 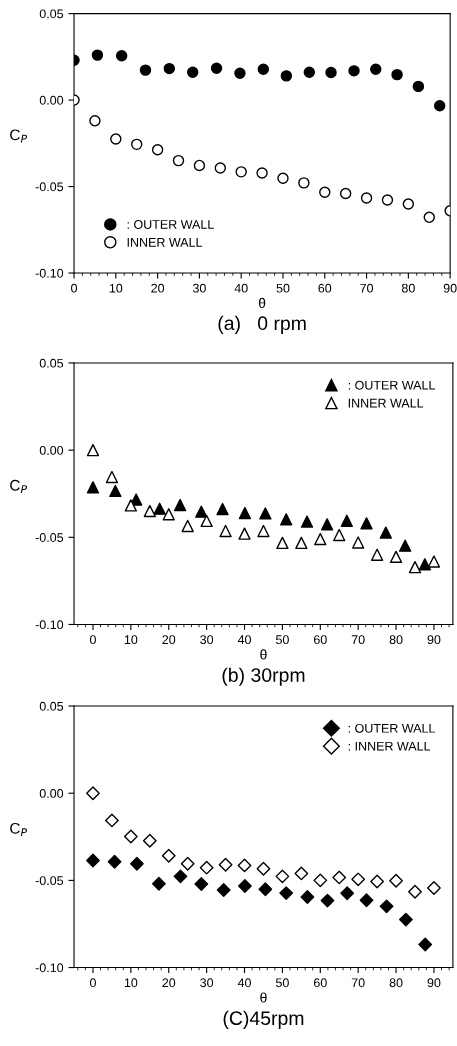 What do you see at coordinates (92, 640) in the screenshot?
I see `x-tick-label: 0` at bounding box center [92, 640].